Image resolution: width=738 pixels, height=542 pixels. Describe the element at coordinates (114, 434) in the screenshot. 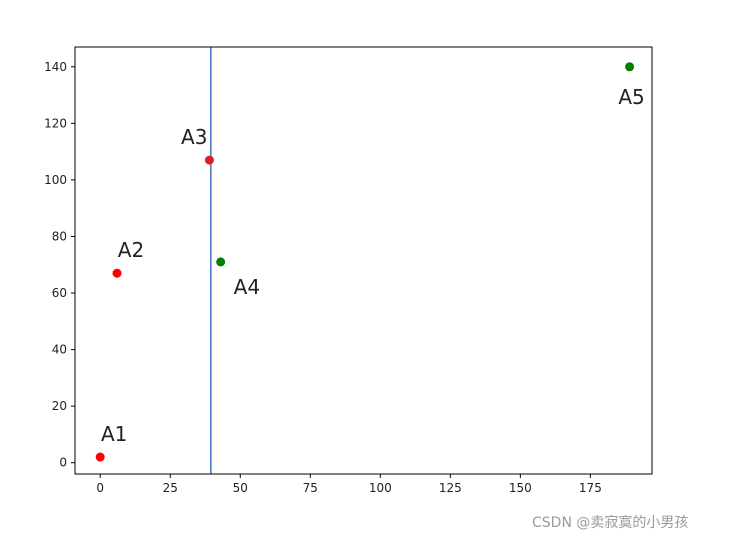

I see `data-label-a1: A1` at that location.